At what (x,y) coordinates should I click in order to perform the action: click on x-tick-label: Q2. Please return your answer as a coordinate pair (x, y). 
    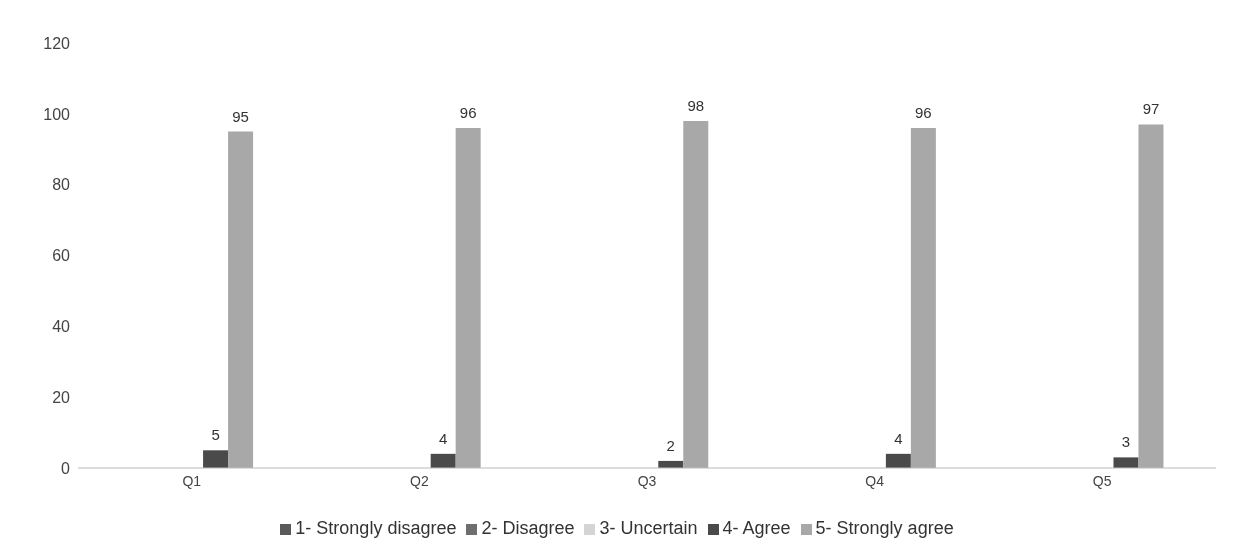
    Looking at the image, I should click on (419, 480).